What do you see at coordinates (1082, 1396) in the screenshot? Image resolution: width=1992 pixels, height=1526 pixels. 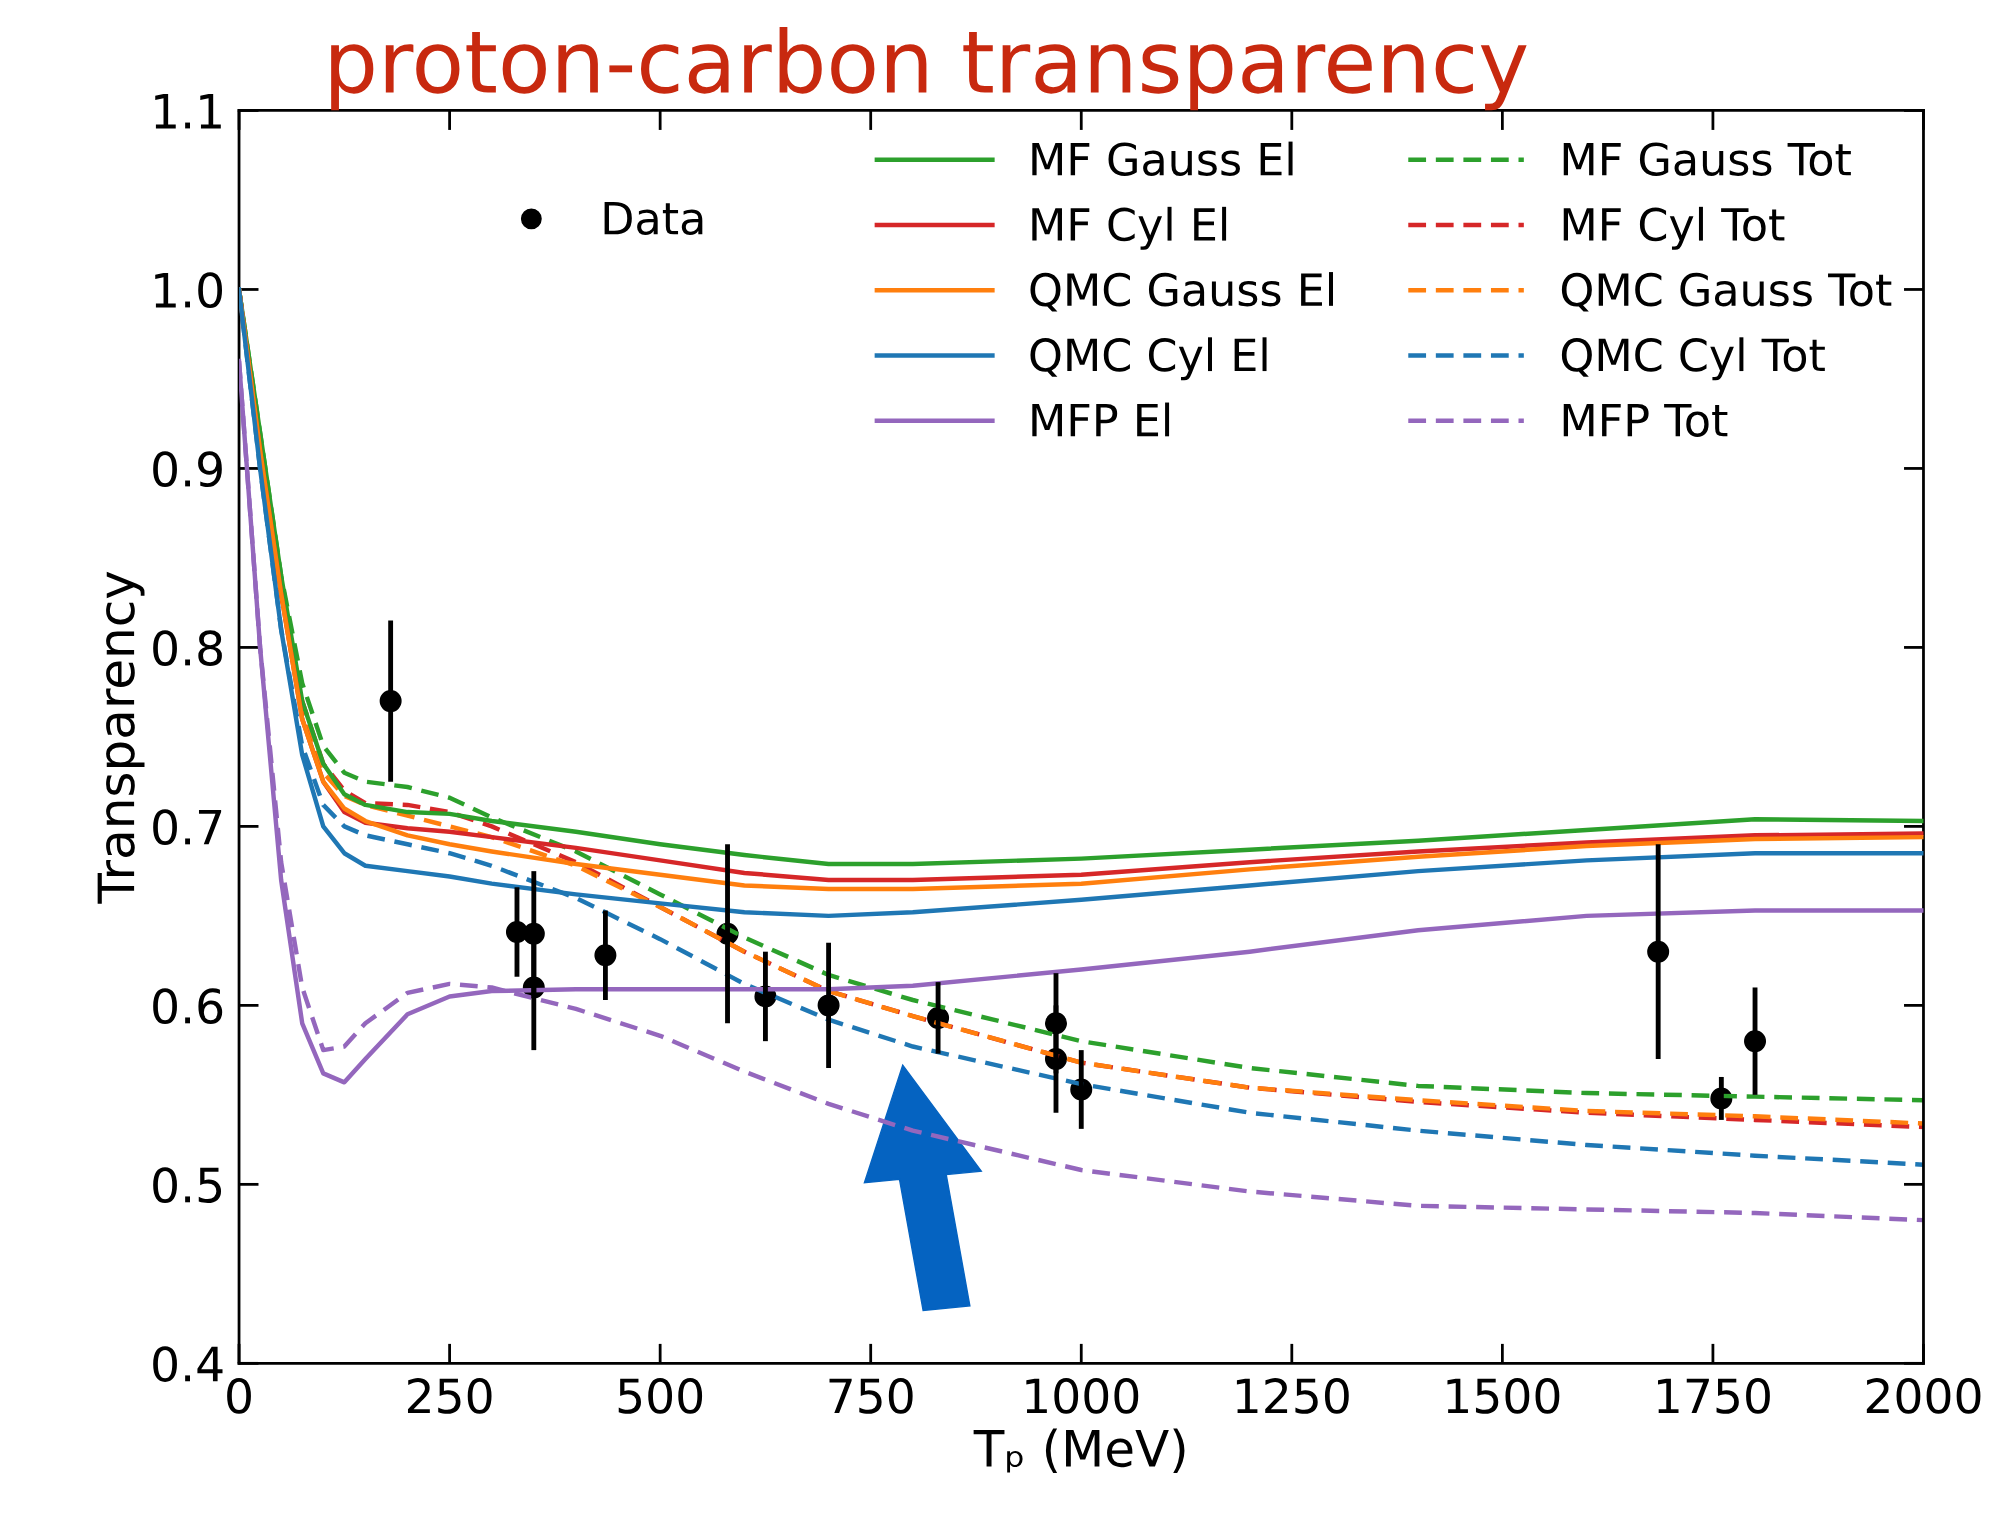 I see `x-tick-label: 1000` at bounding box center [1082, 1396].